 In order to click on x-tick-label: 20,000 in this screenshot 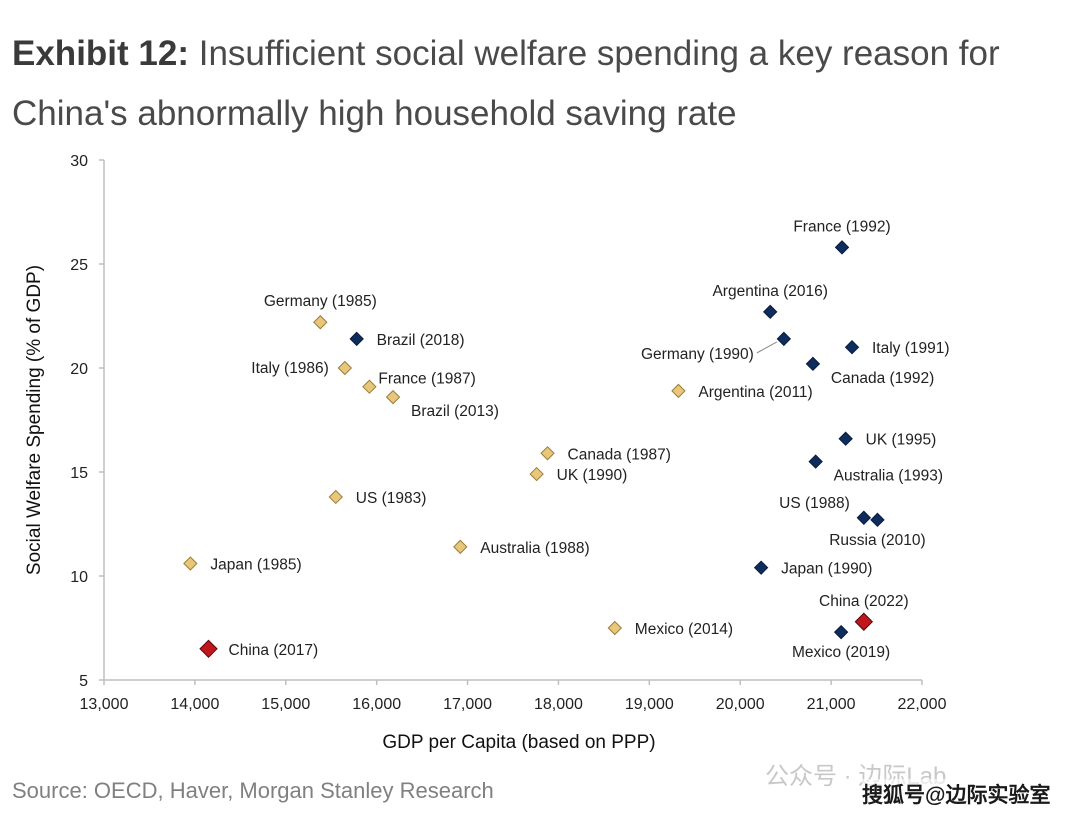, I will do `click(740, 704)`.